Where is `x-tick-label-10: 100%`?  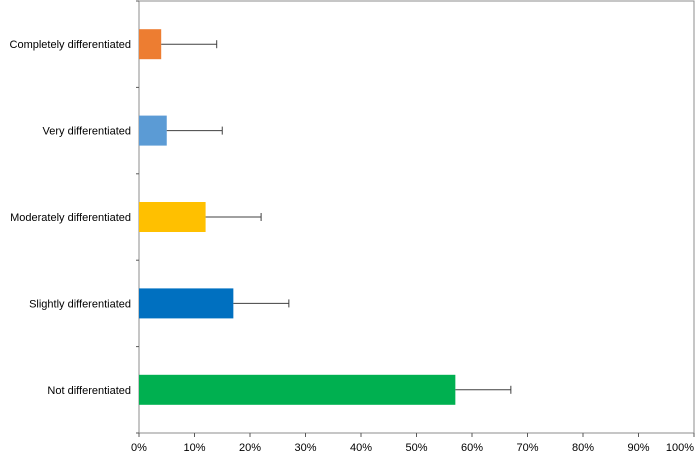 x-tick-label-10: 100% is located at coordinates (680, 447).